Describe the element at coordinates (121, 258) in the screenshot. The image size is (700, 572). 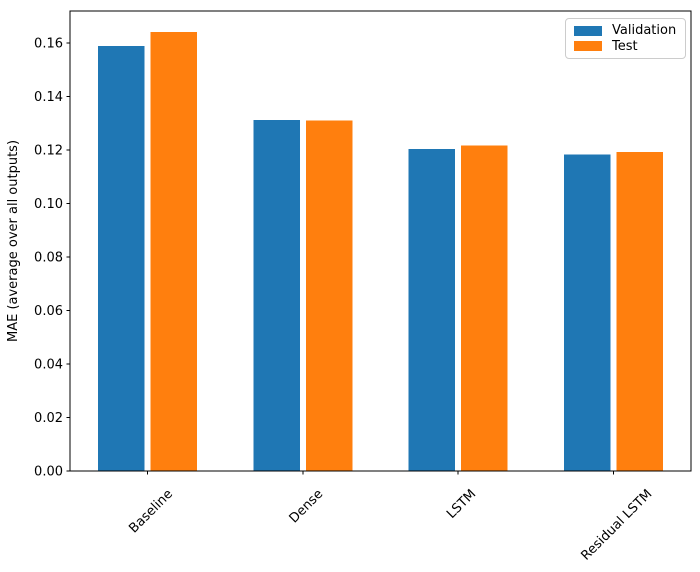
I see `bar-baseline-validation` at that location.